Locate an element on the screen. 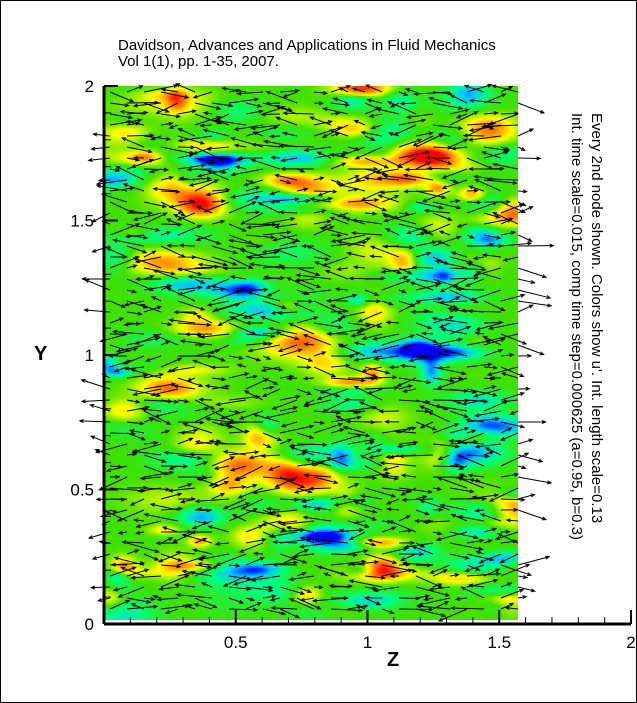 The image size is (637, 703). y-tick-label: 2 is located at coordinates (89, 86).